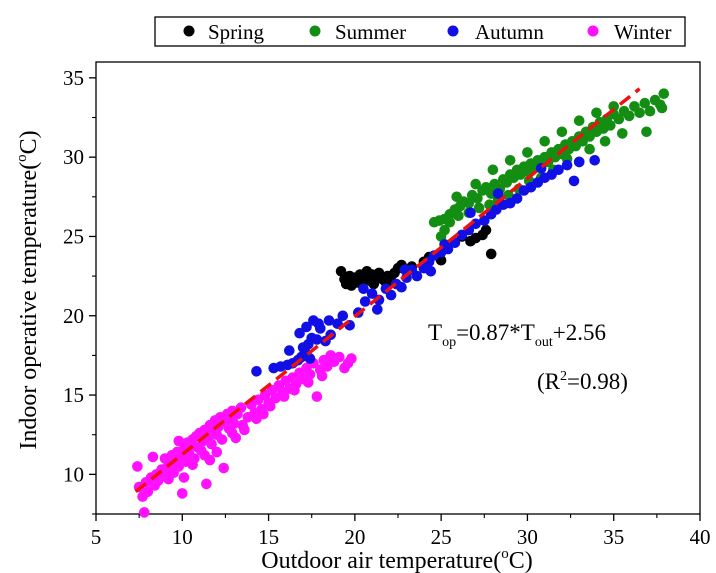 This screenshot has width=716, height=573. I want to click on legend-label-winter: Winter, so click(642, 32).